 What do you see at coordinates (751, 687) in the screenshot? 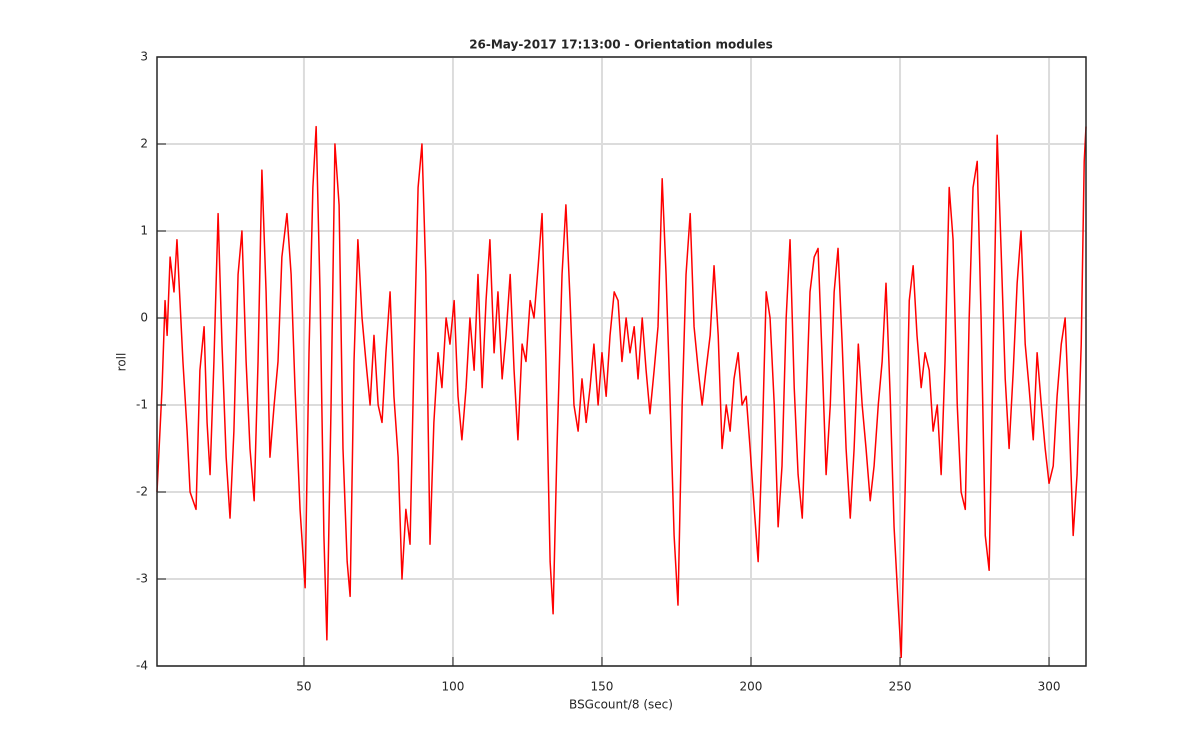
I see `x-tick-label: 200` at bounding box center [751, 687].